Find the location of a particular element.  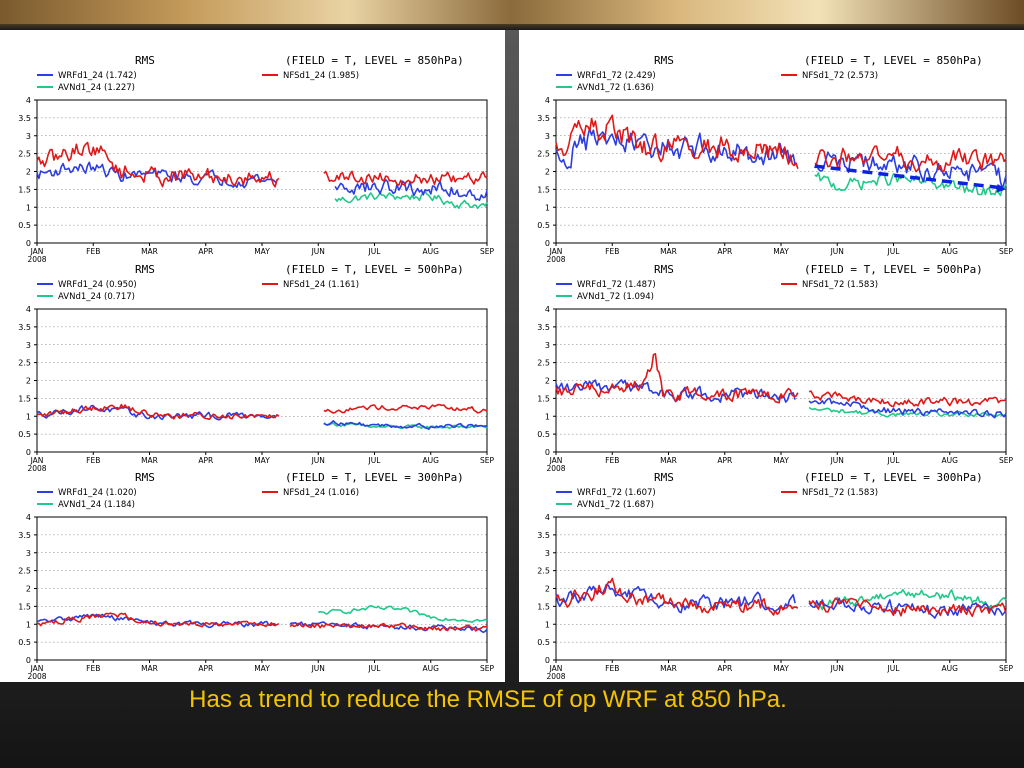

chart-right-0-xtick-label: JUL is located at coordinates (894, 251).